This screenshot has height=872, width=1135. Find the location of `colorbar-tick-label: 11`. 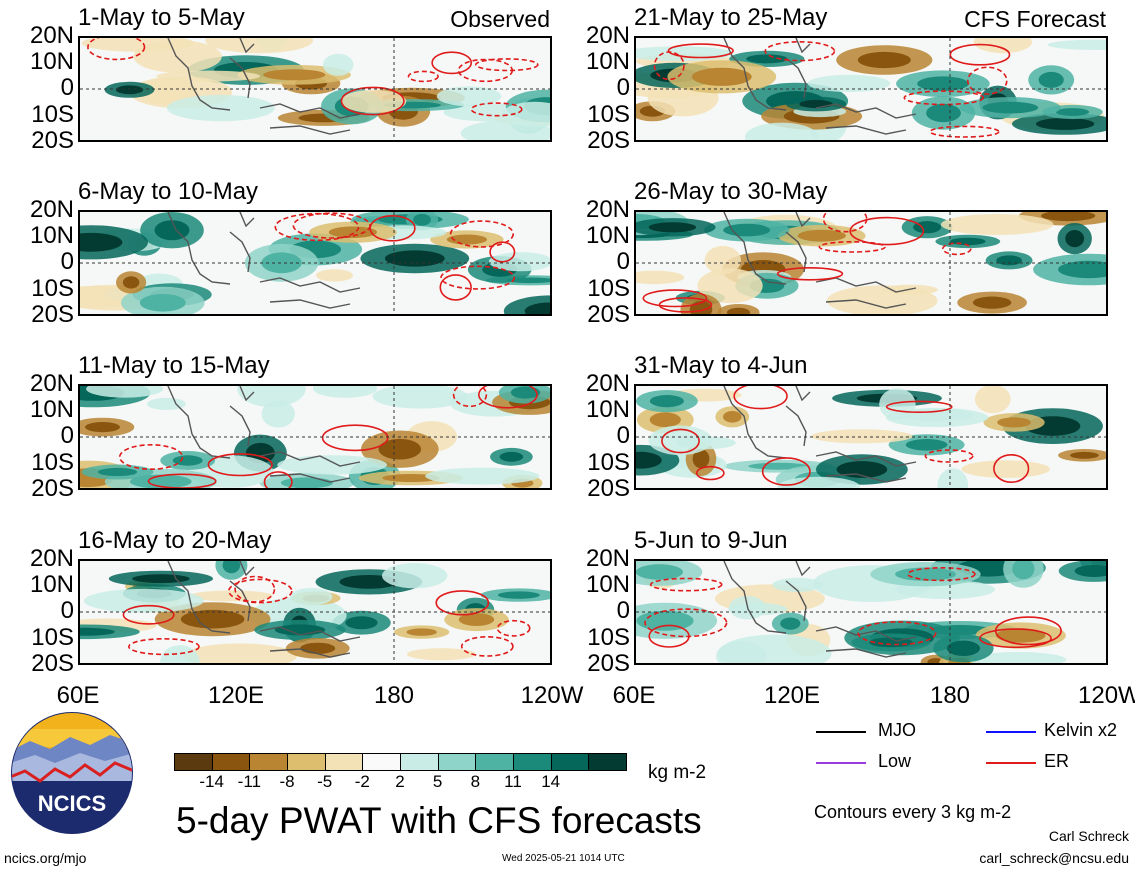

colorbar-tick-label: 11 is located at coordinates (513, 781).